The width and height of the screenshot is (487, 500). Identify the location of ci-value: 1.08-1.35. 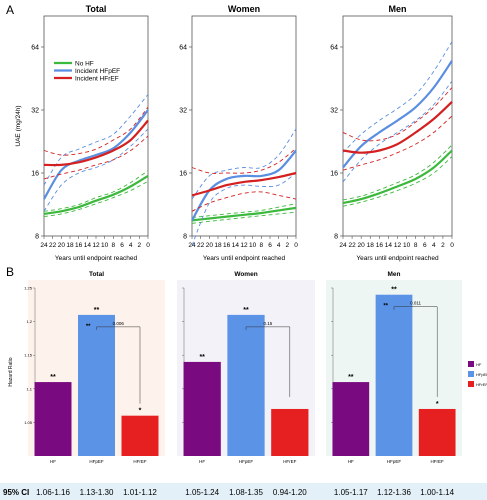
(246, 492).